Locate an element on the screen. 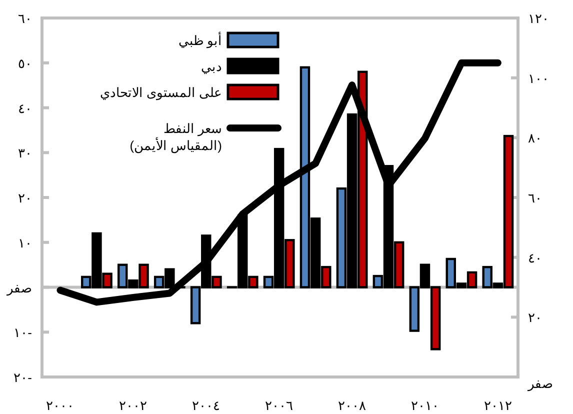 This screenshot has height=414, width=573. y2-tick-label: ١٢٠ is located at coordinates (538, 18).